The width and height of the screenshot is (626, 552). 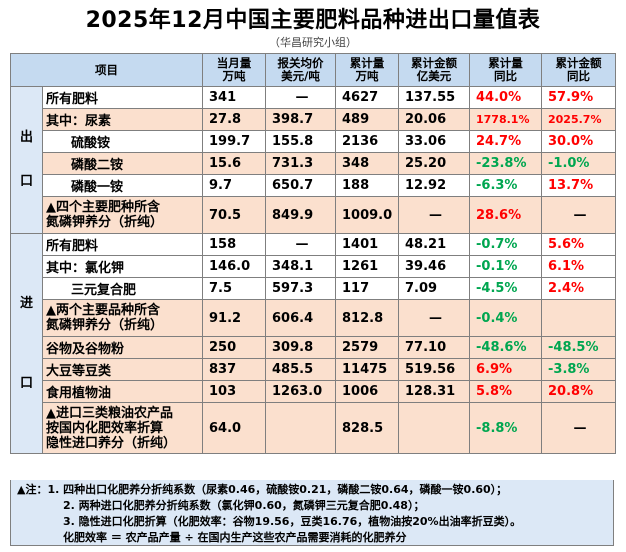 I want to click on cell-value: -0.7%, so click(x=505, y=244).